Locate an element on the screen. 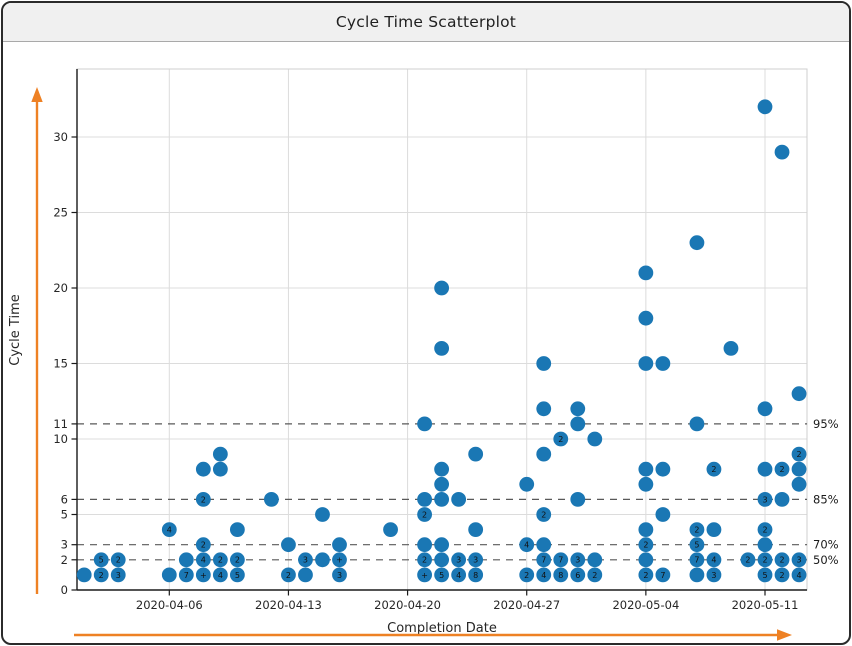  title-bar: Cycle Time Scatterplot is located at coordinates (426, 22).